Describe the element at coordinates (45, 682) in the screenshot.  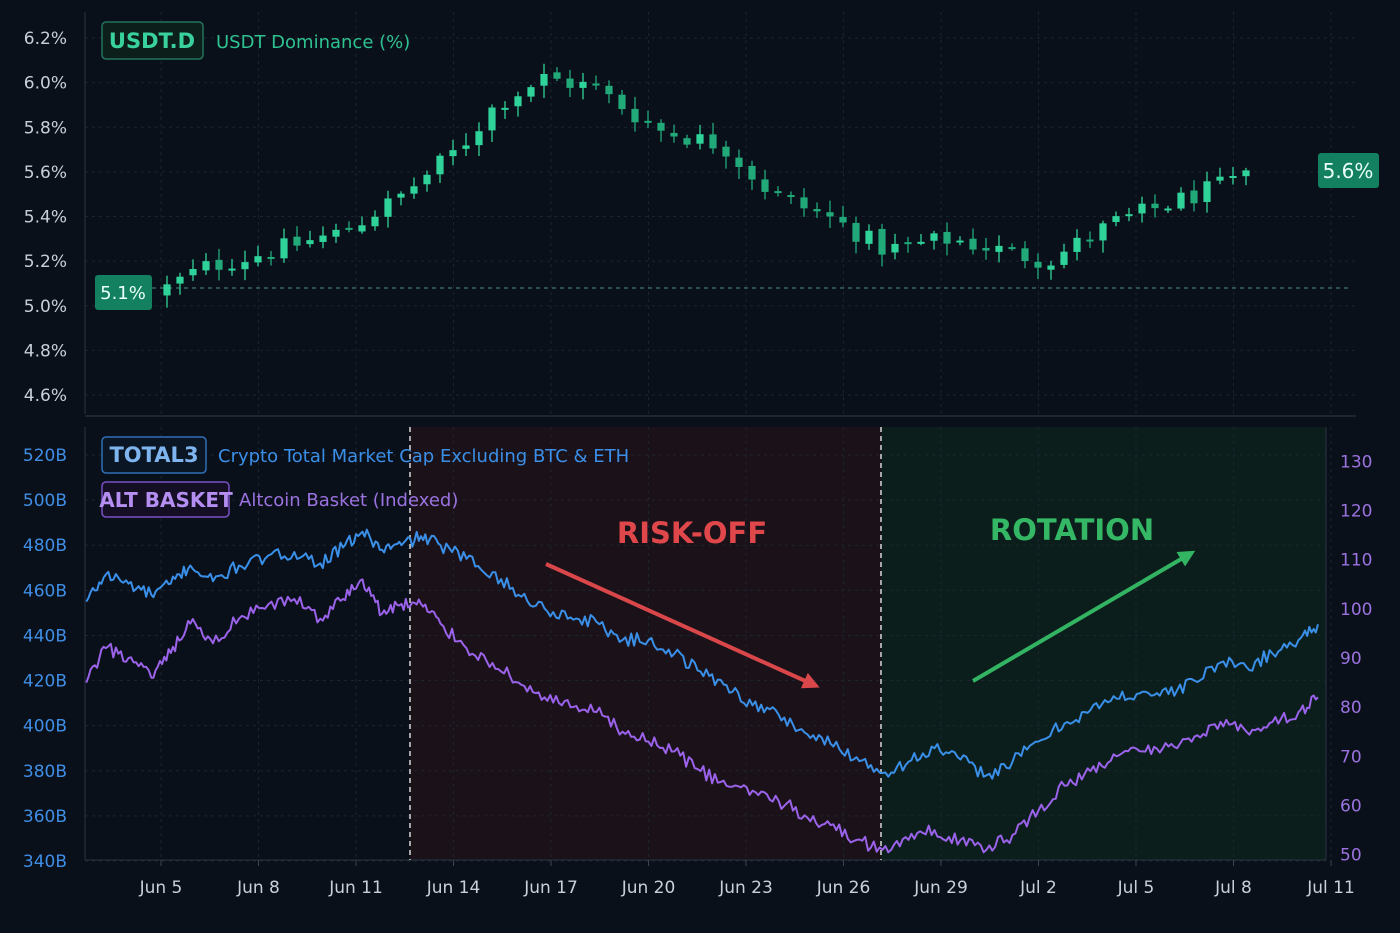
I see `left-y-tick-label: 420B` at that location.